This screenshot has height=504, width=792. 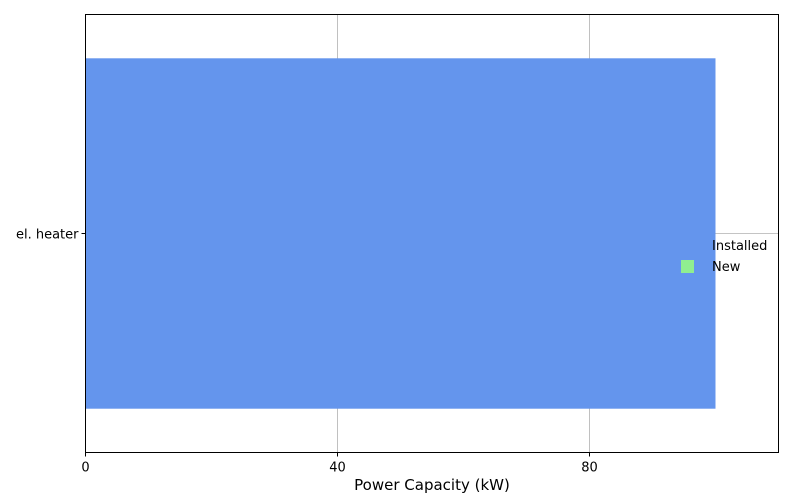 What do you see at coordinates (337, 468) in the screenshot?
I see `x-tick-label: 40` at bounding box center [337, 468].